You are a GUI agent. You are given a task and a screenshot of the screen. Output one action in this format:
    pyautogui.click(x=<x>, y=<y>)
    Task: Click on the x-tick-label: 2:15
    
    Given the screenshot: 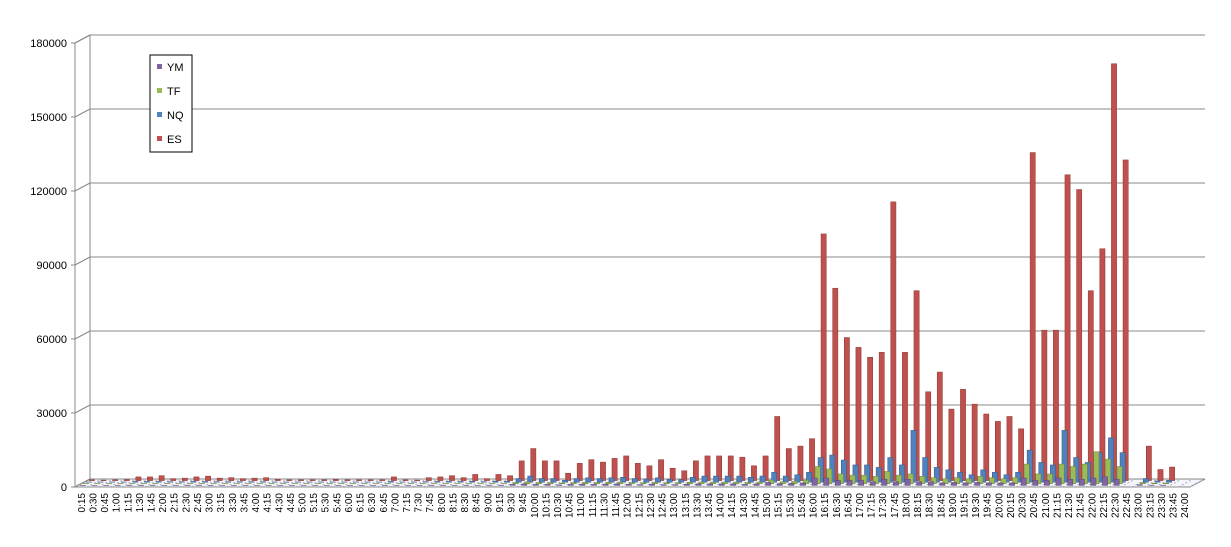 What is the action you would take?
    pyautogui.click(x=175, y=503)
    